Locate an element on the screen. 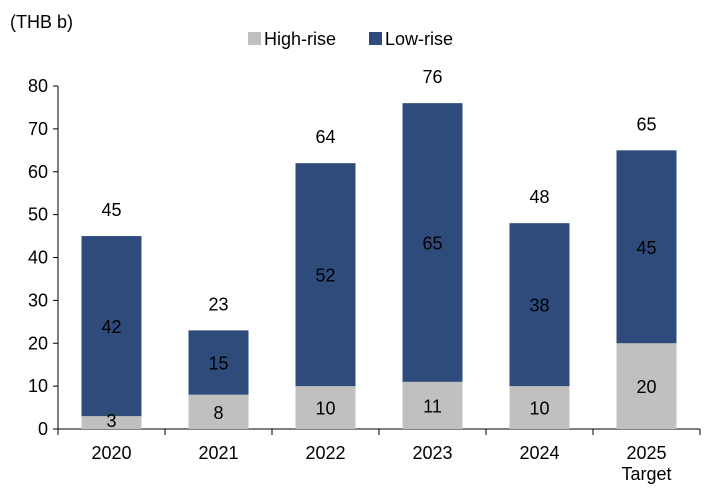 The width and height of the screenshot is (708, 495). y-tick-label: 20 is located at coordinates (38, 343).